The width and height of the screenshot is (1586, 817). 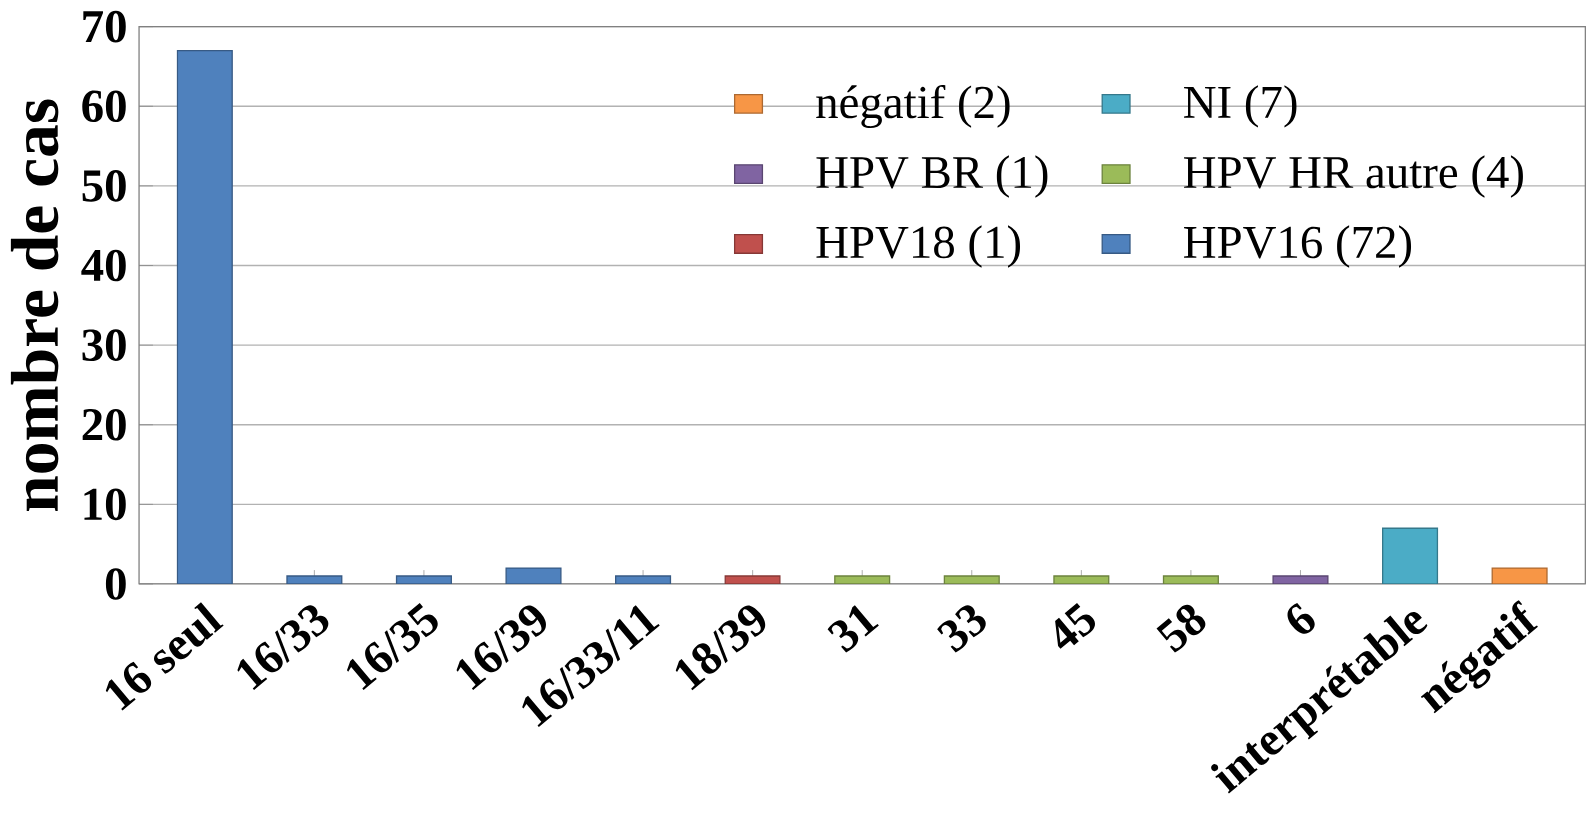 I want to click on y-tick-label: 10, so click(x=105, y=504).